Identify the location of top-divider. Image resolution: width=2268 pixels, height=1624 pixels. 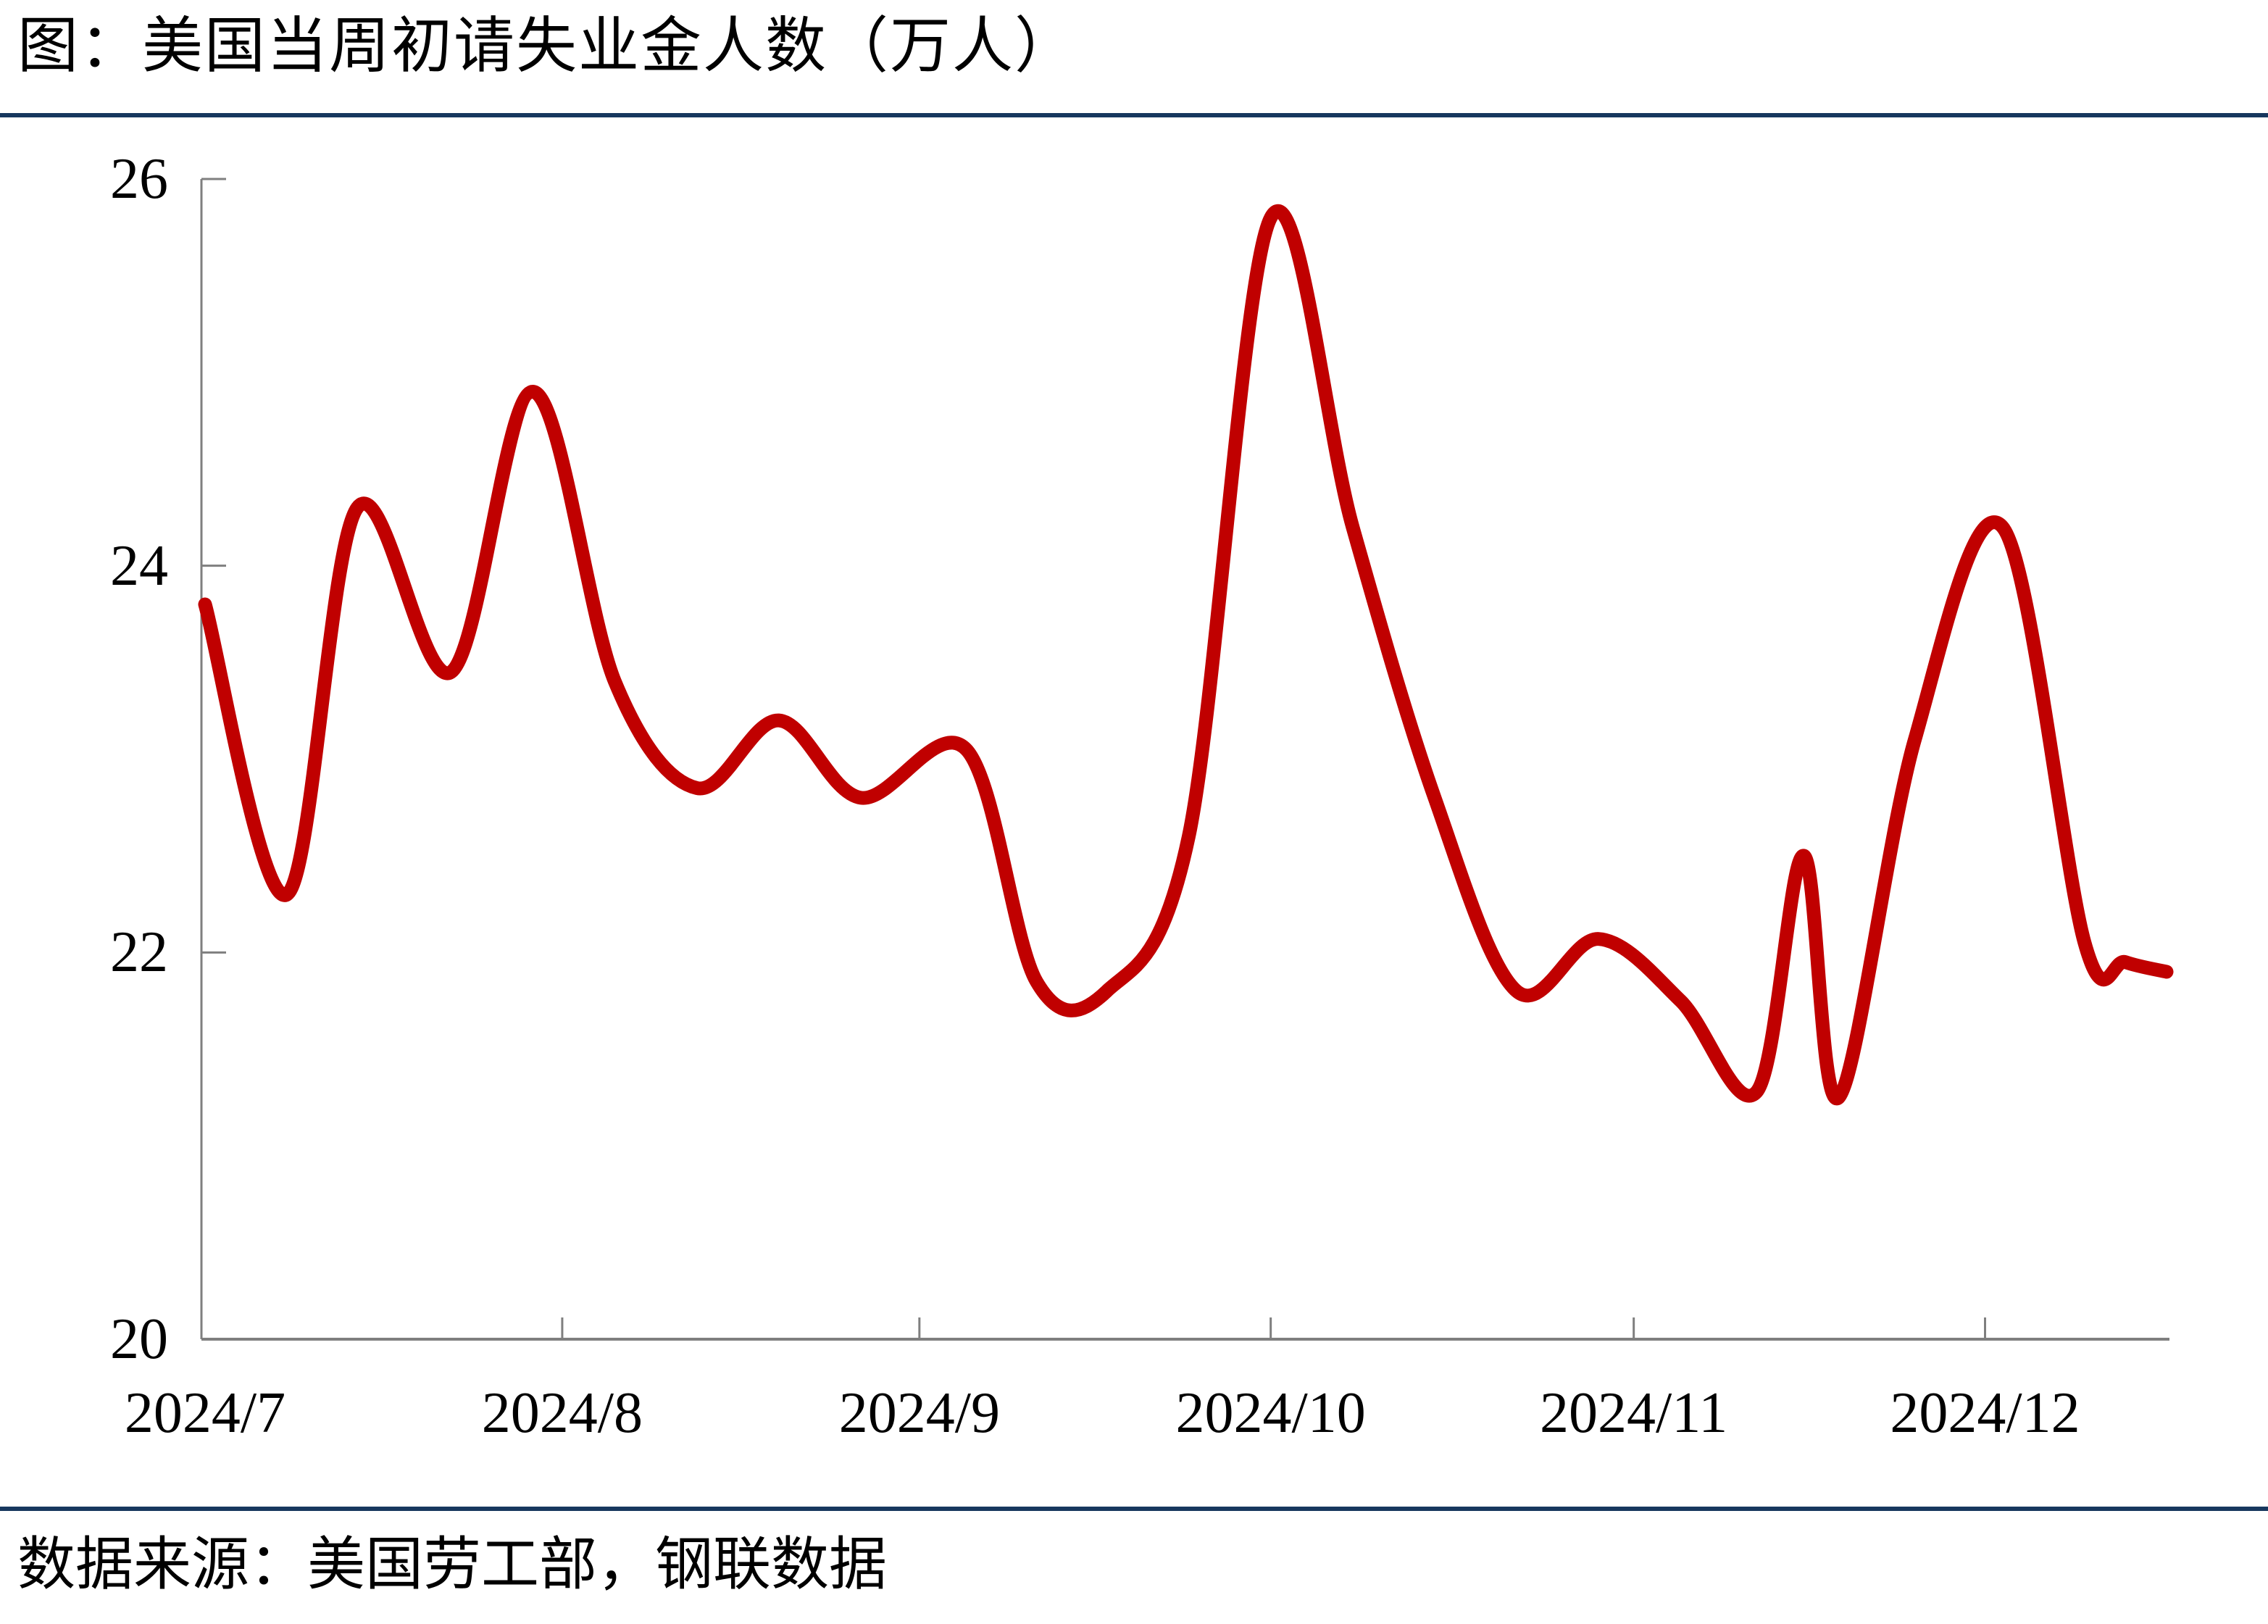
(1134, 115).